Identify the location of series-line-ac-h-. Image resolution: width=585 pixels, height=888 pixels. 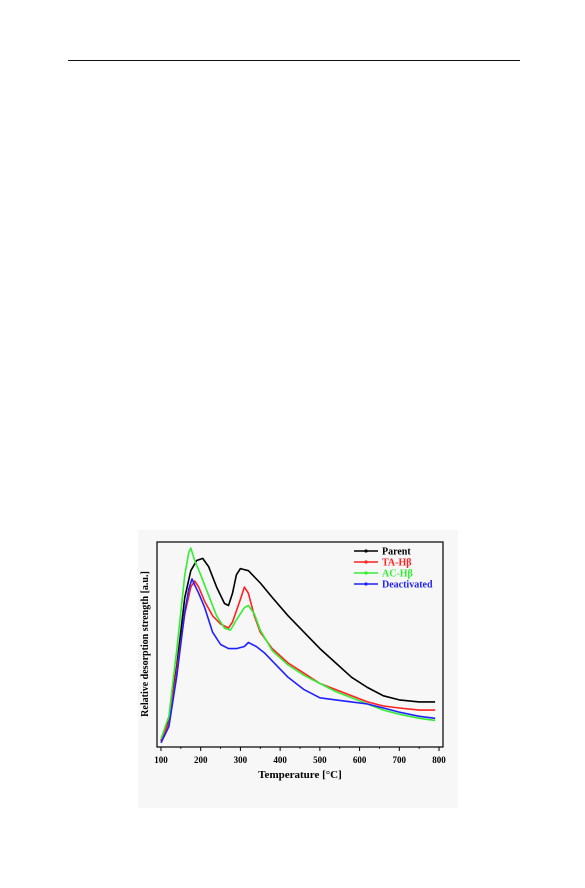
(298, 643).